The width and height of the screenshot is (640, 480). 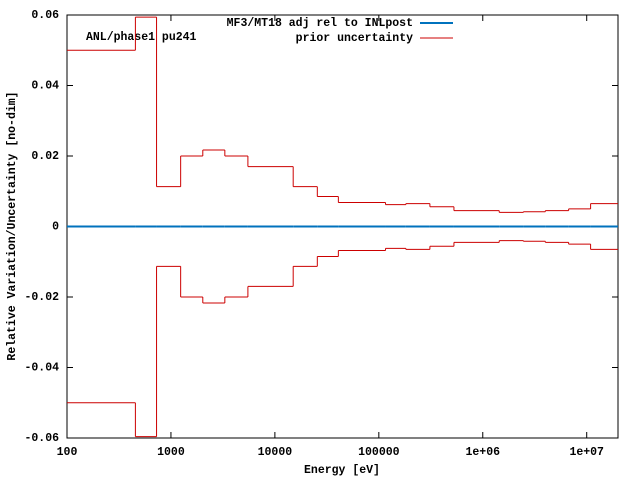 What do you see at coordinates (483, 452) in the screenshot?
I see `x-tick-label: 1e+06` at bounding box center [483, 452].